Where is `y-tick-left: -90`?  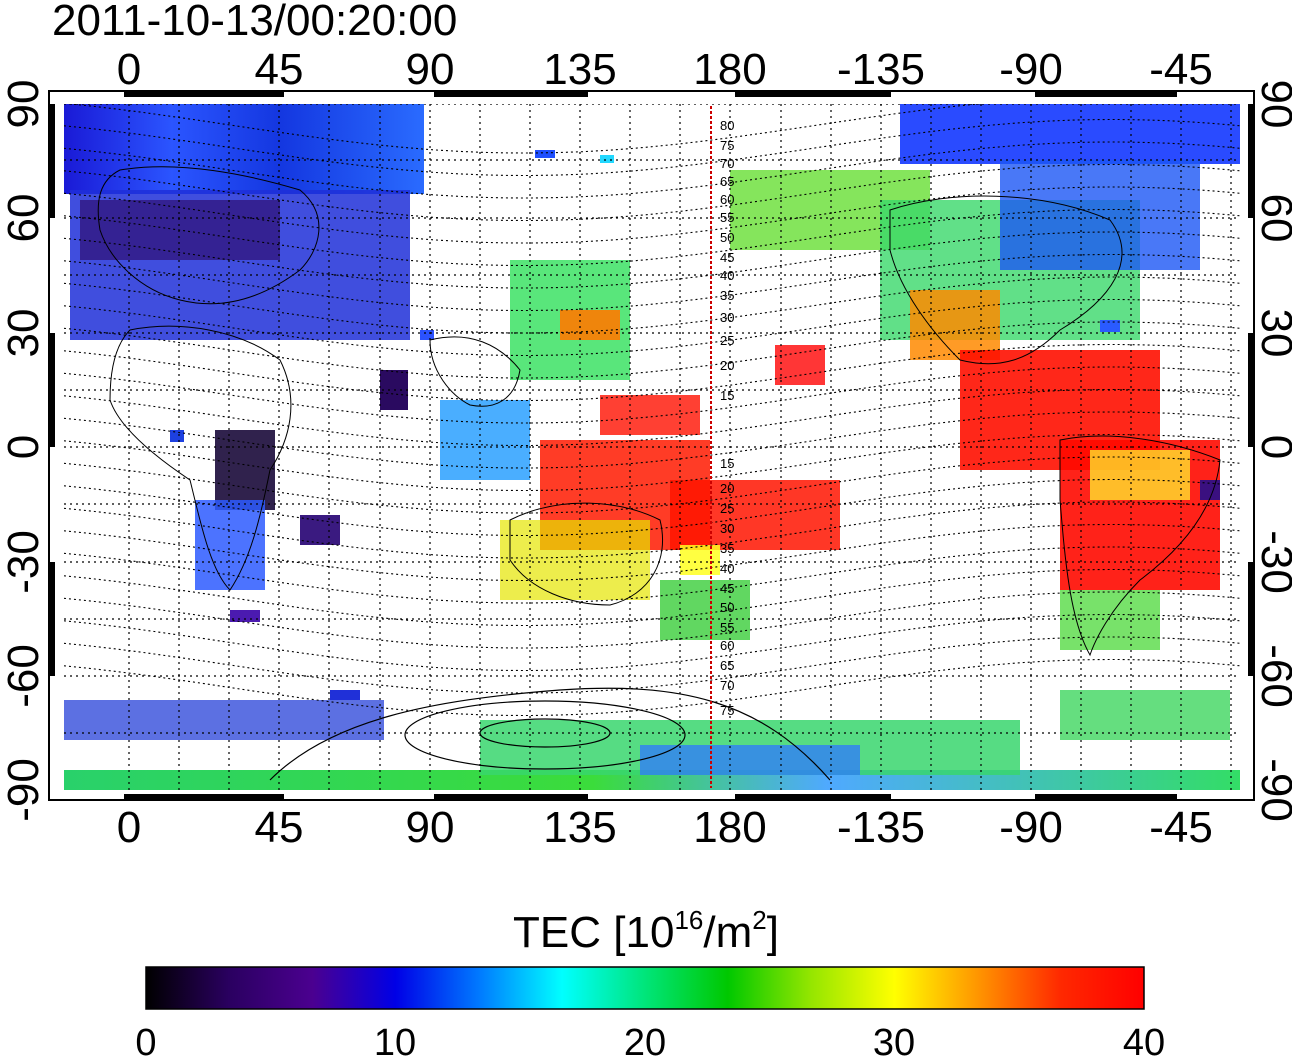 y-tick-left: -90 is located at coordinates (24, 790).